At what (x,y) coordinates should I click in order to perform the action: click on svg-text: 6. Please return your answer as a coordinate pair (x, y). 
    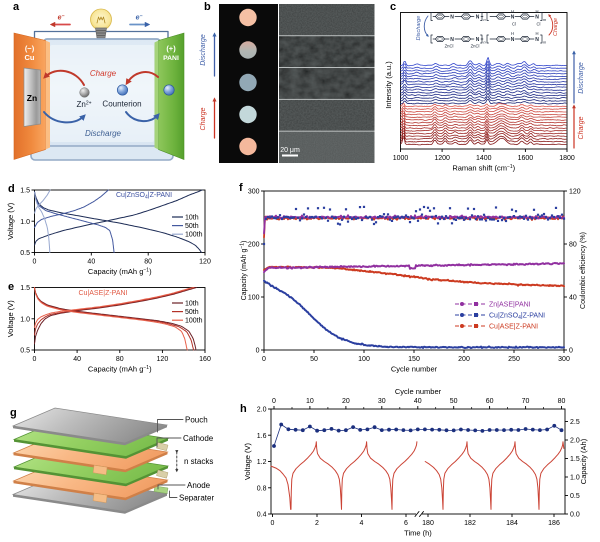
    Looking at the image, I should click on (406, 523).